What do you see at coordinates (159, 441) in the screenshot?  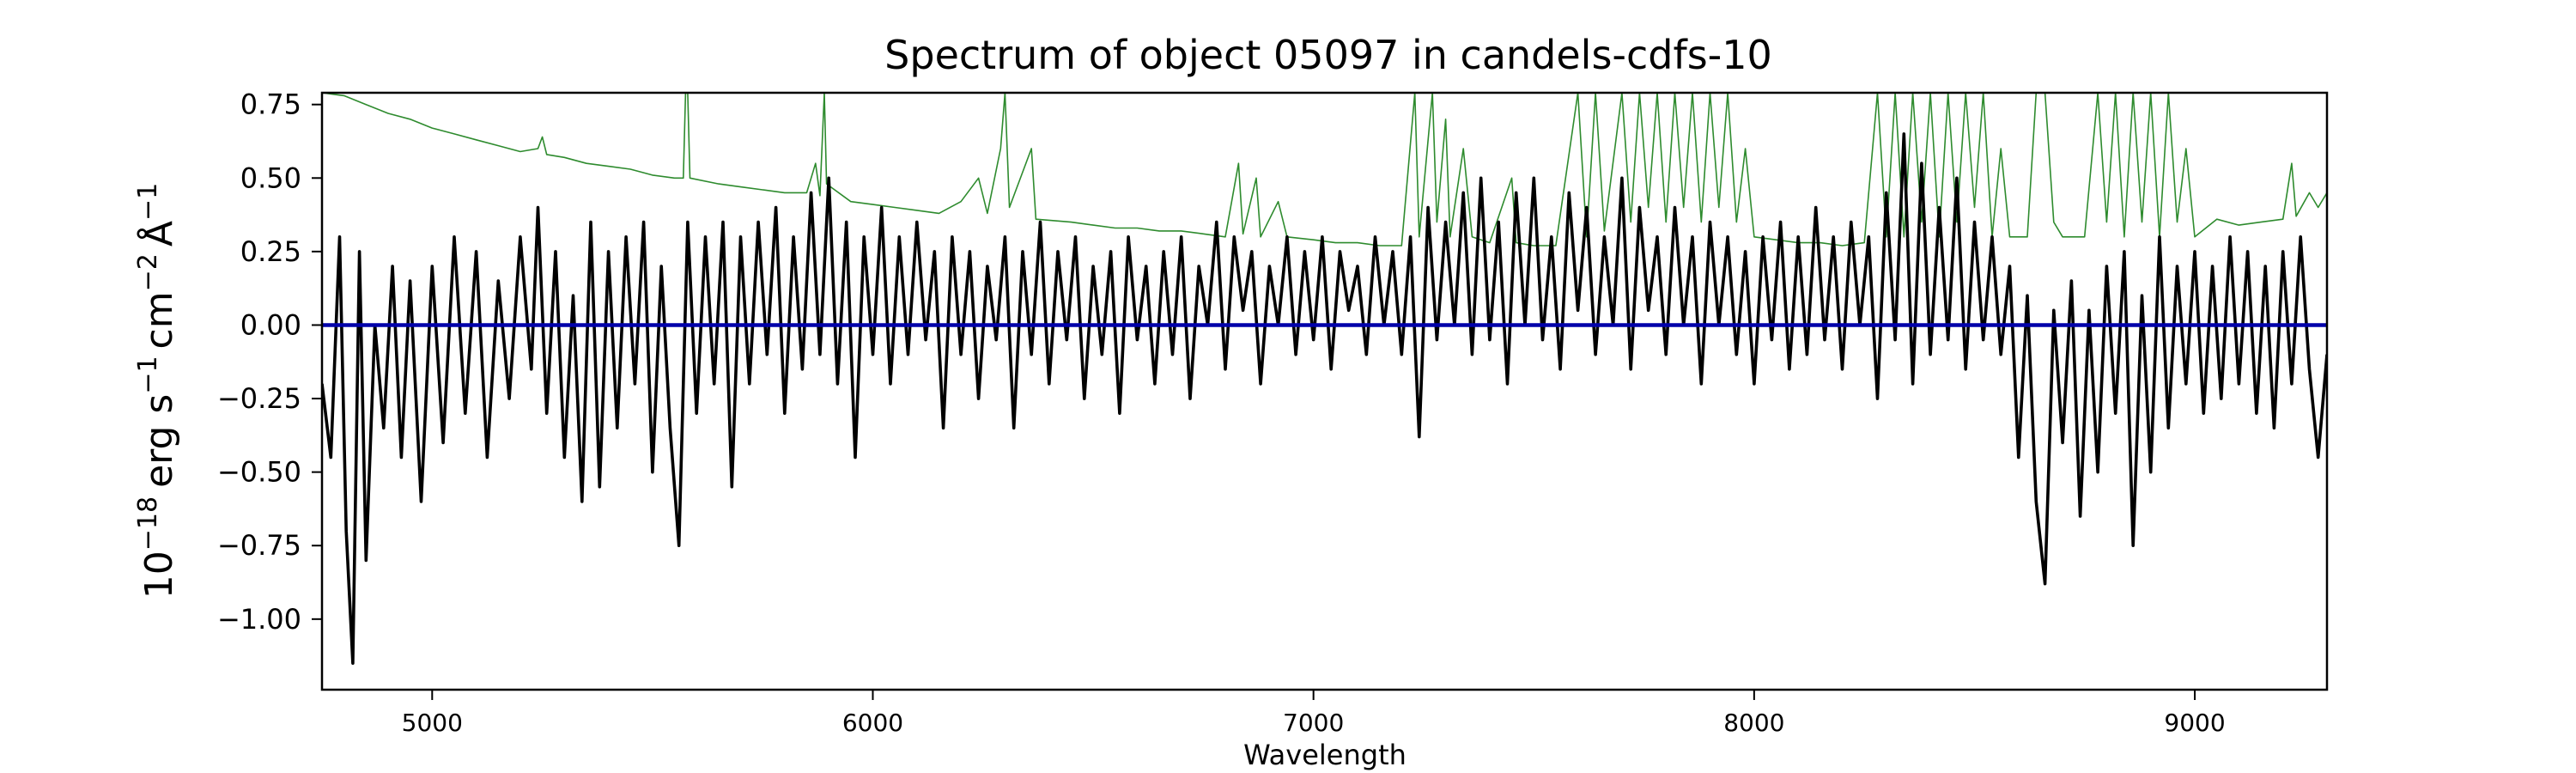 I see `y-label-unit1: erg s` at bounding box center [159, 441].